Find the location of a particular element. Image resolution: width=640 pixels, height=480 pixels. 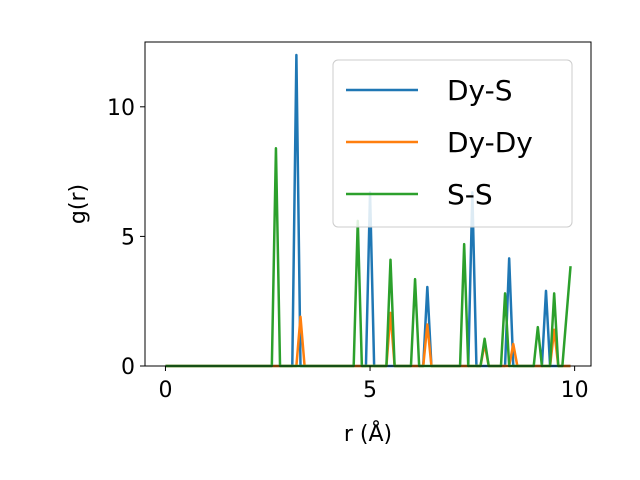

y-axis: 0 5 10 is located at coordinates (126, 238).